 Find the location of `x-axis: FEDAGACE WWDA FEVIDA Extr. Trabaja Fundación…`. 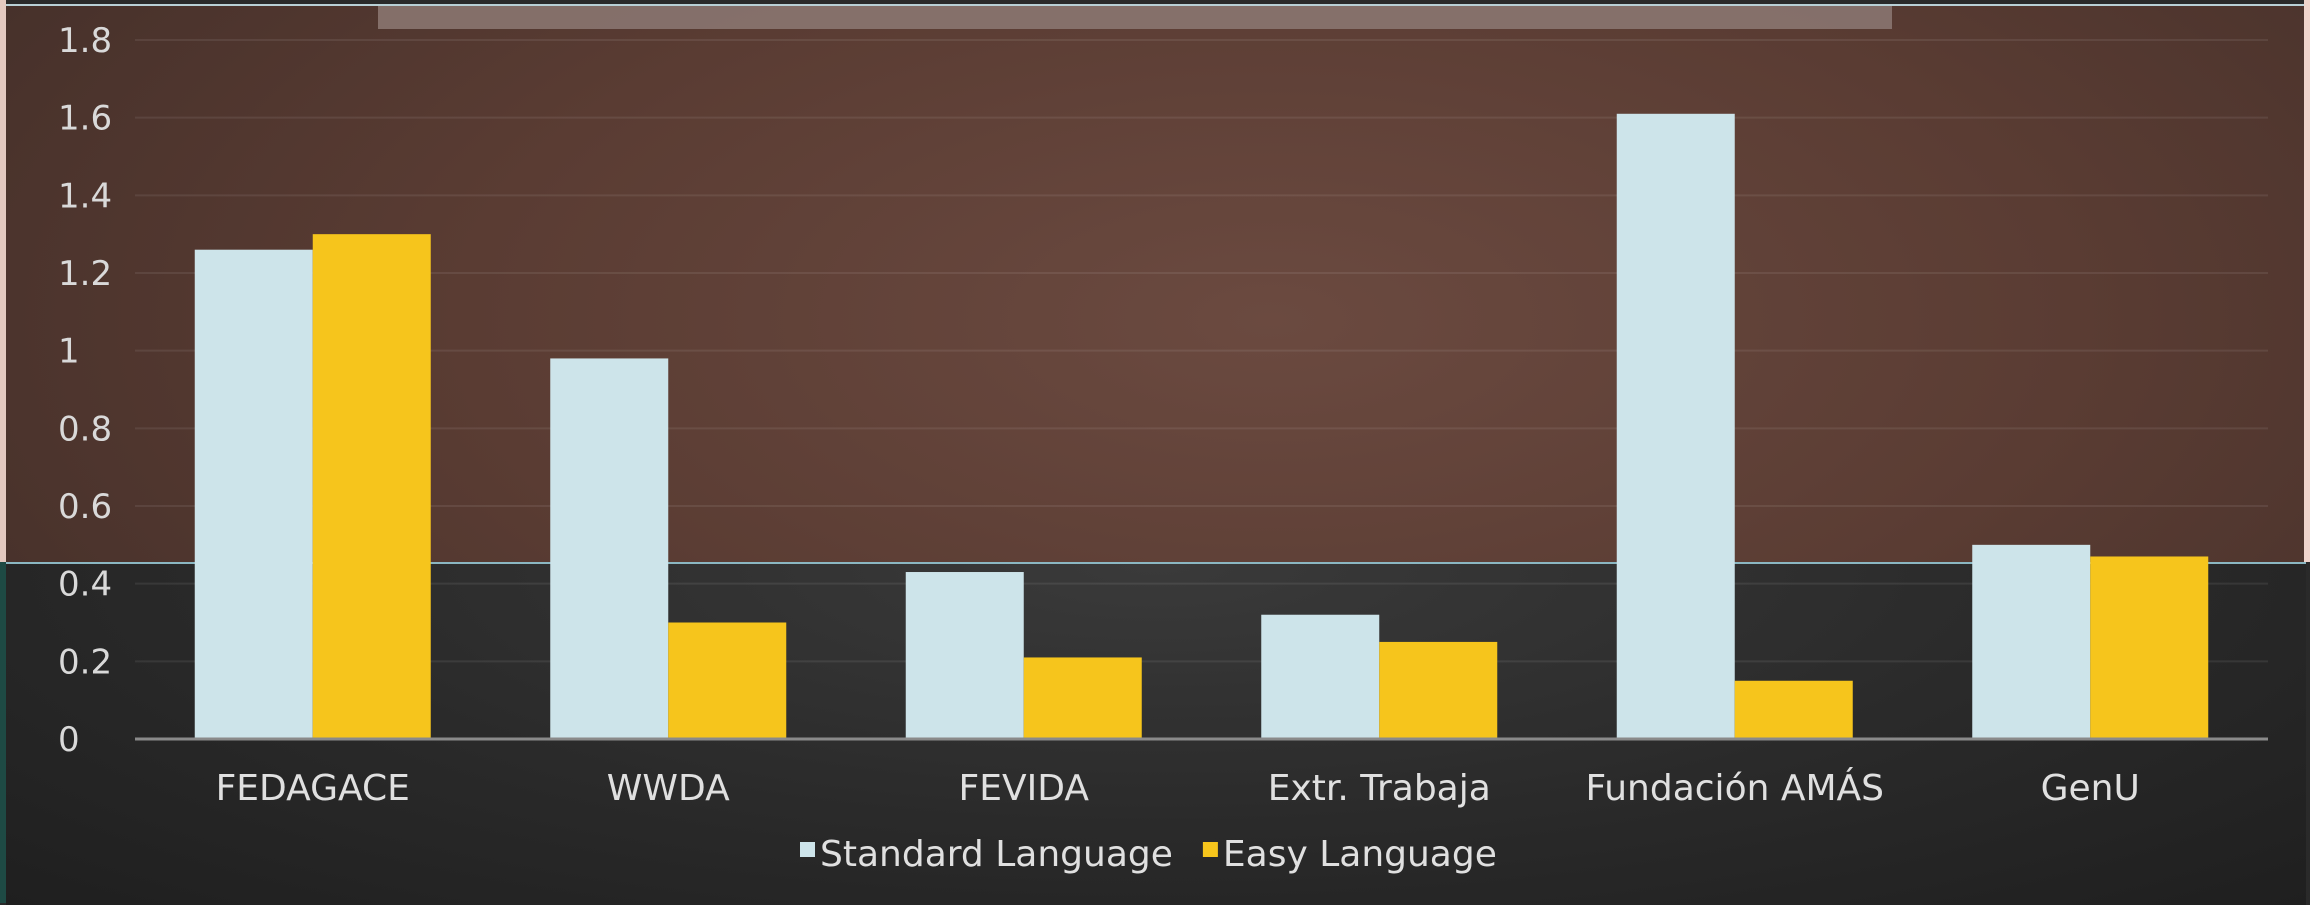

x-axis: FEDAGACE WWDA FEVIDA Extr. Trabaja Fundación… is located at coordinates (1201, 773).